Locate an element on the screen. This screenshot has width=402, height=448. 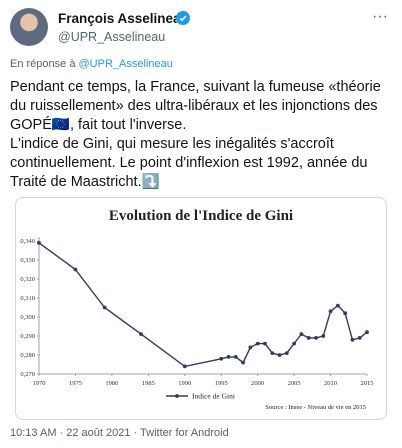
x-tick-label: 1995 is located at coordinates (221, 383).